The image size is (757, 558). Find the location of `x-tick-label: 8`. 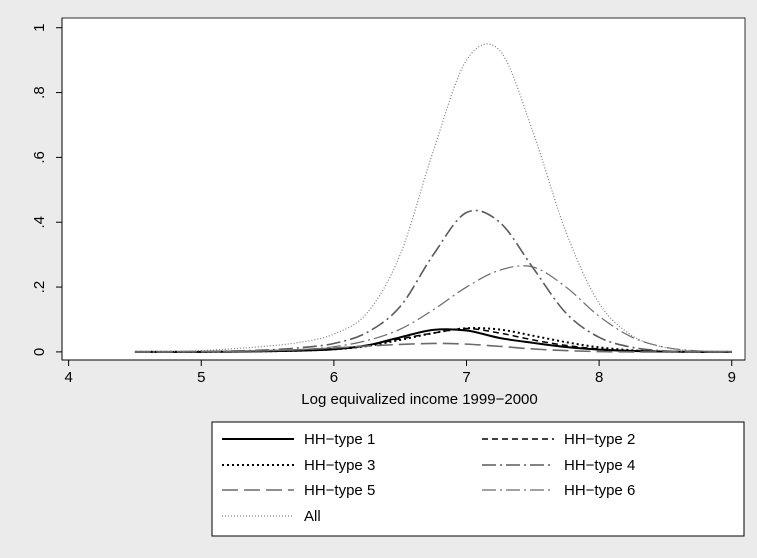

x-tick-label: 8 is located at coordinates (599, 377).